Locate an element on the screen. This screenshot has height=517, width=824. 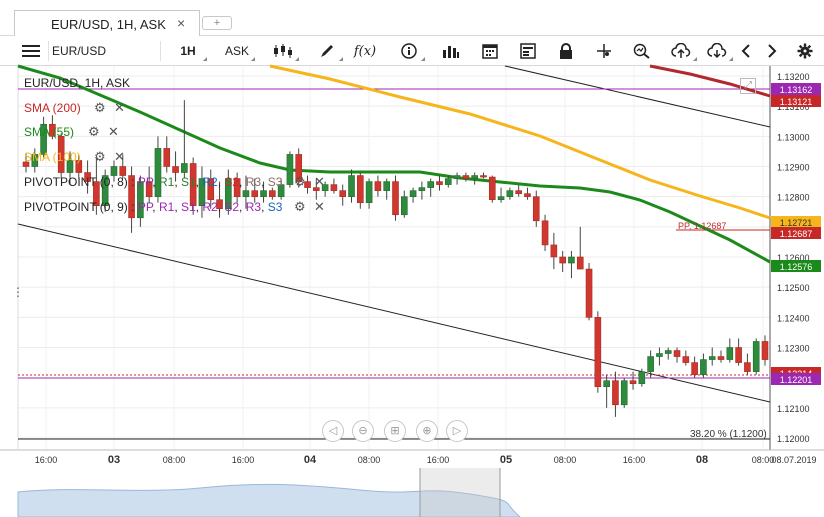
time-tick-label: 08 is located at coordinates (702, 460).